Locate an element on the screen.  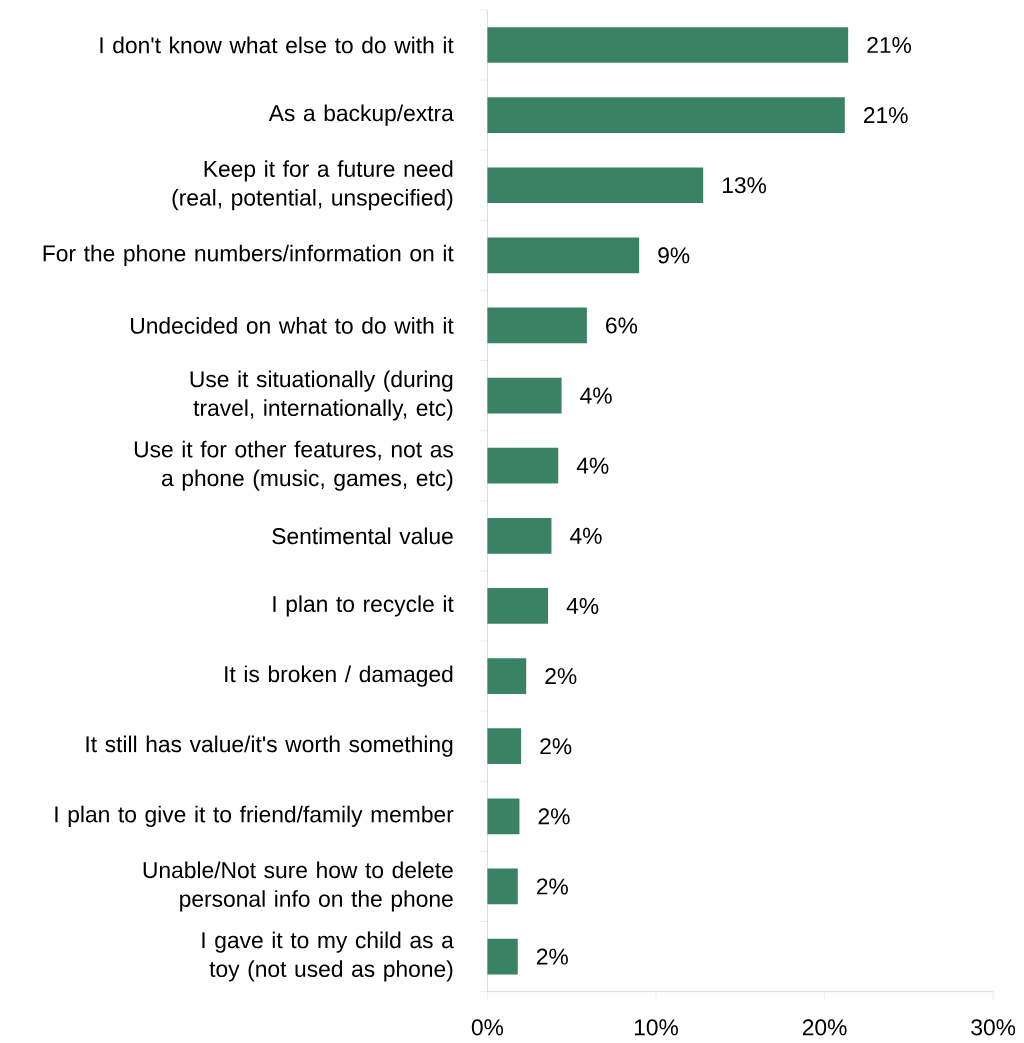
y-tick-label: Use it for other features, not as a phone (music, games, etc) is located at coordinates (294, 465).